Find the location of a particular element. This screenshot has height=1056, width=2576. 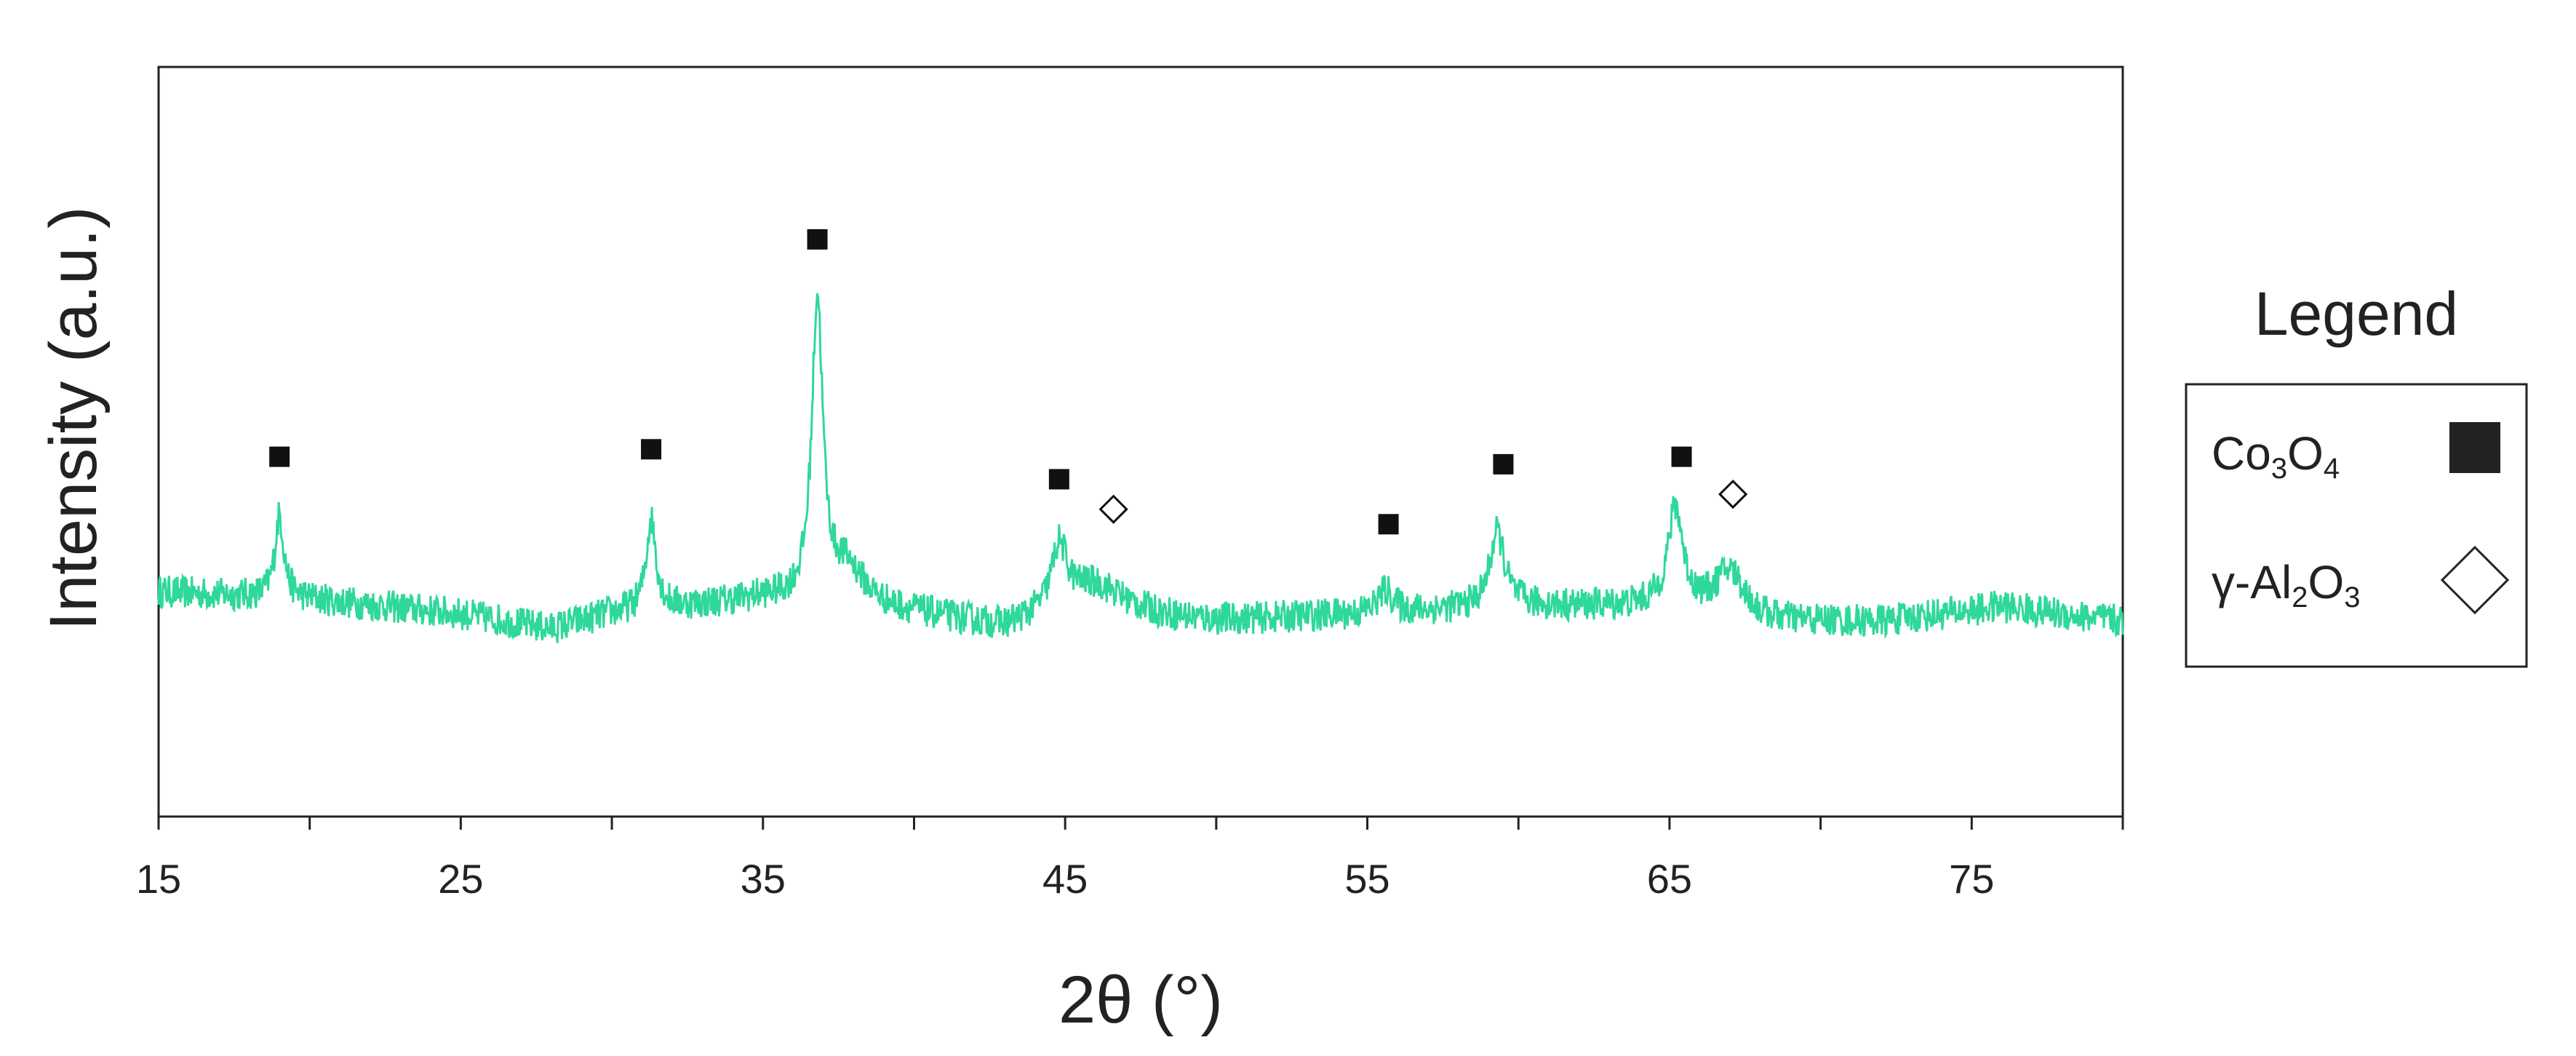

x-tick-label: 65 is located at coordinates (1669, 879).